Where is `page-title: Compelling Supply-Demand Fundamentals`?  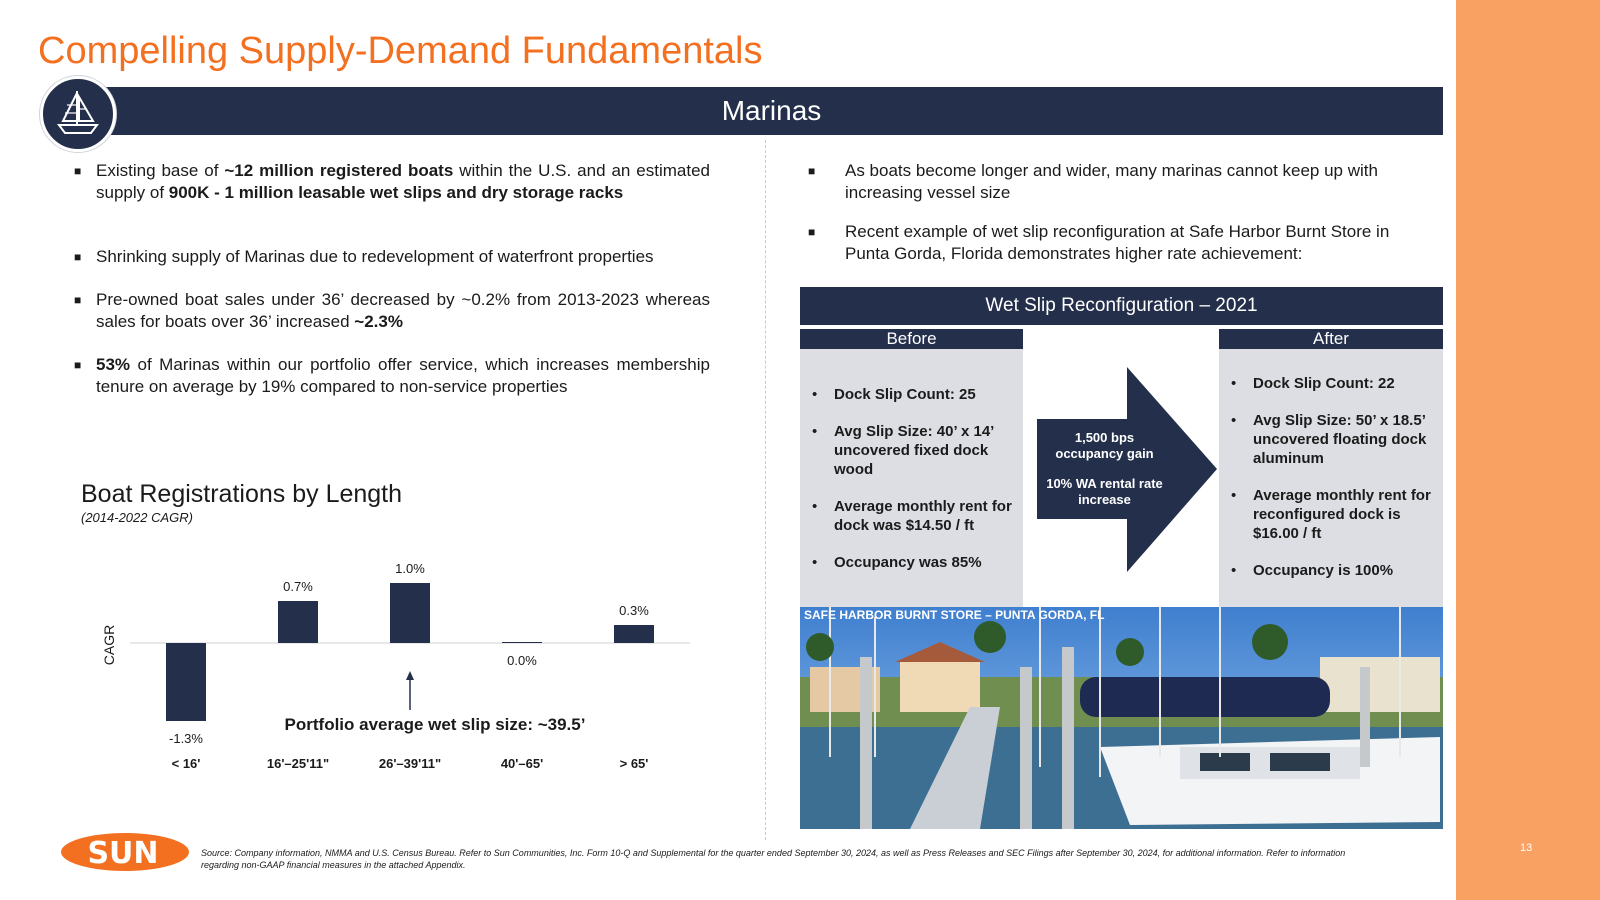
page-title: Compelling Supply-Demand Fundamentals is located at coordinates (400, 51).